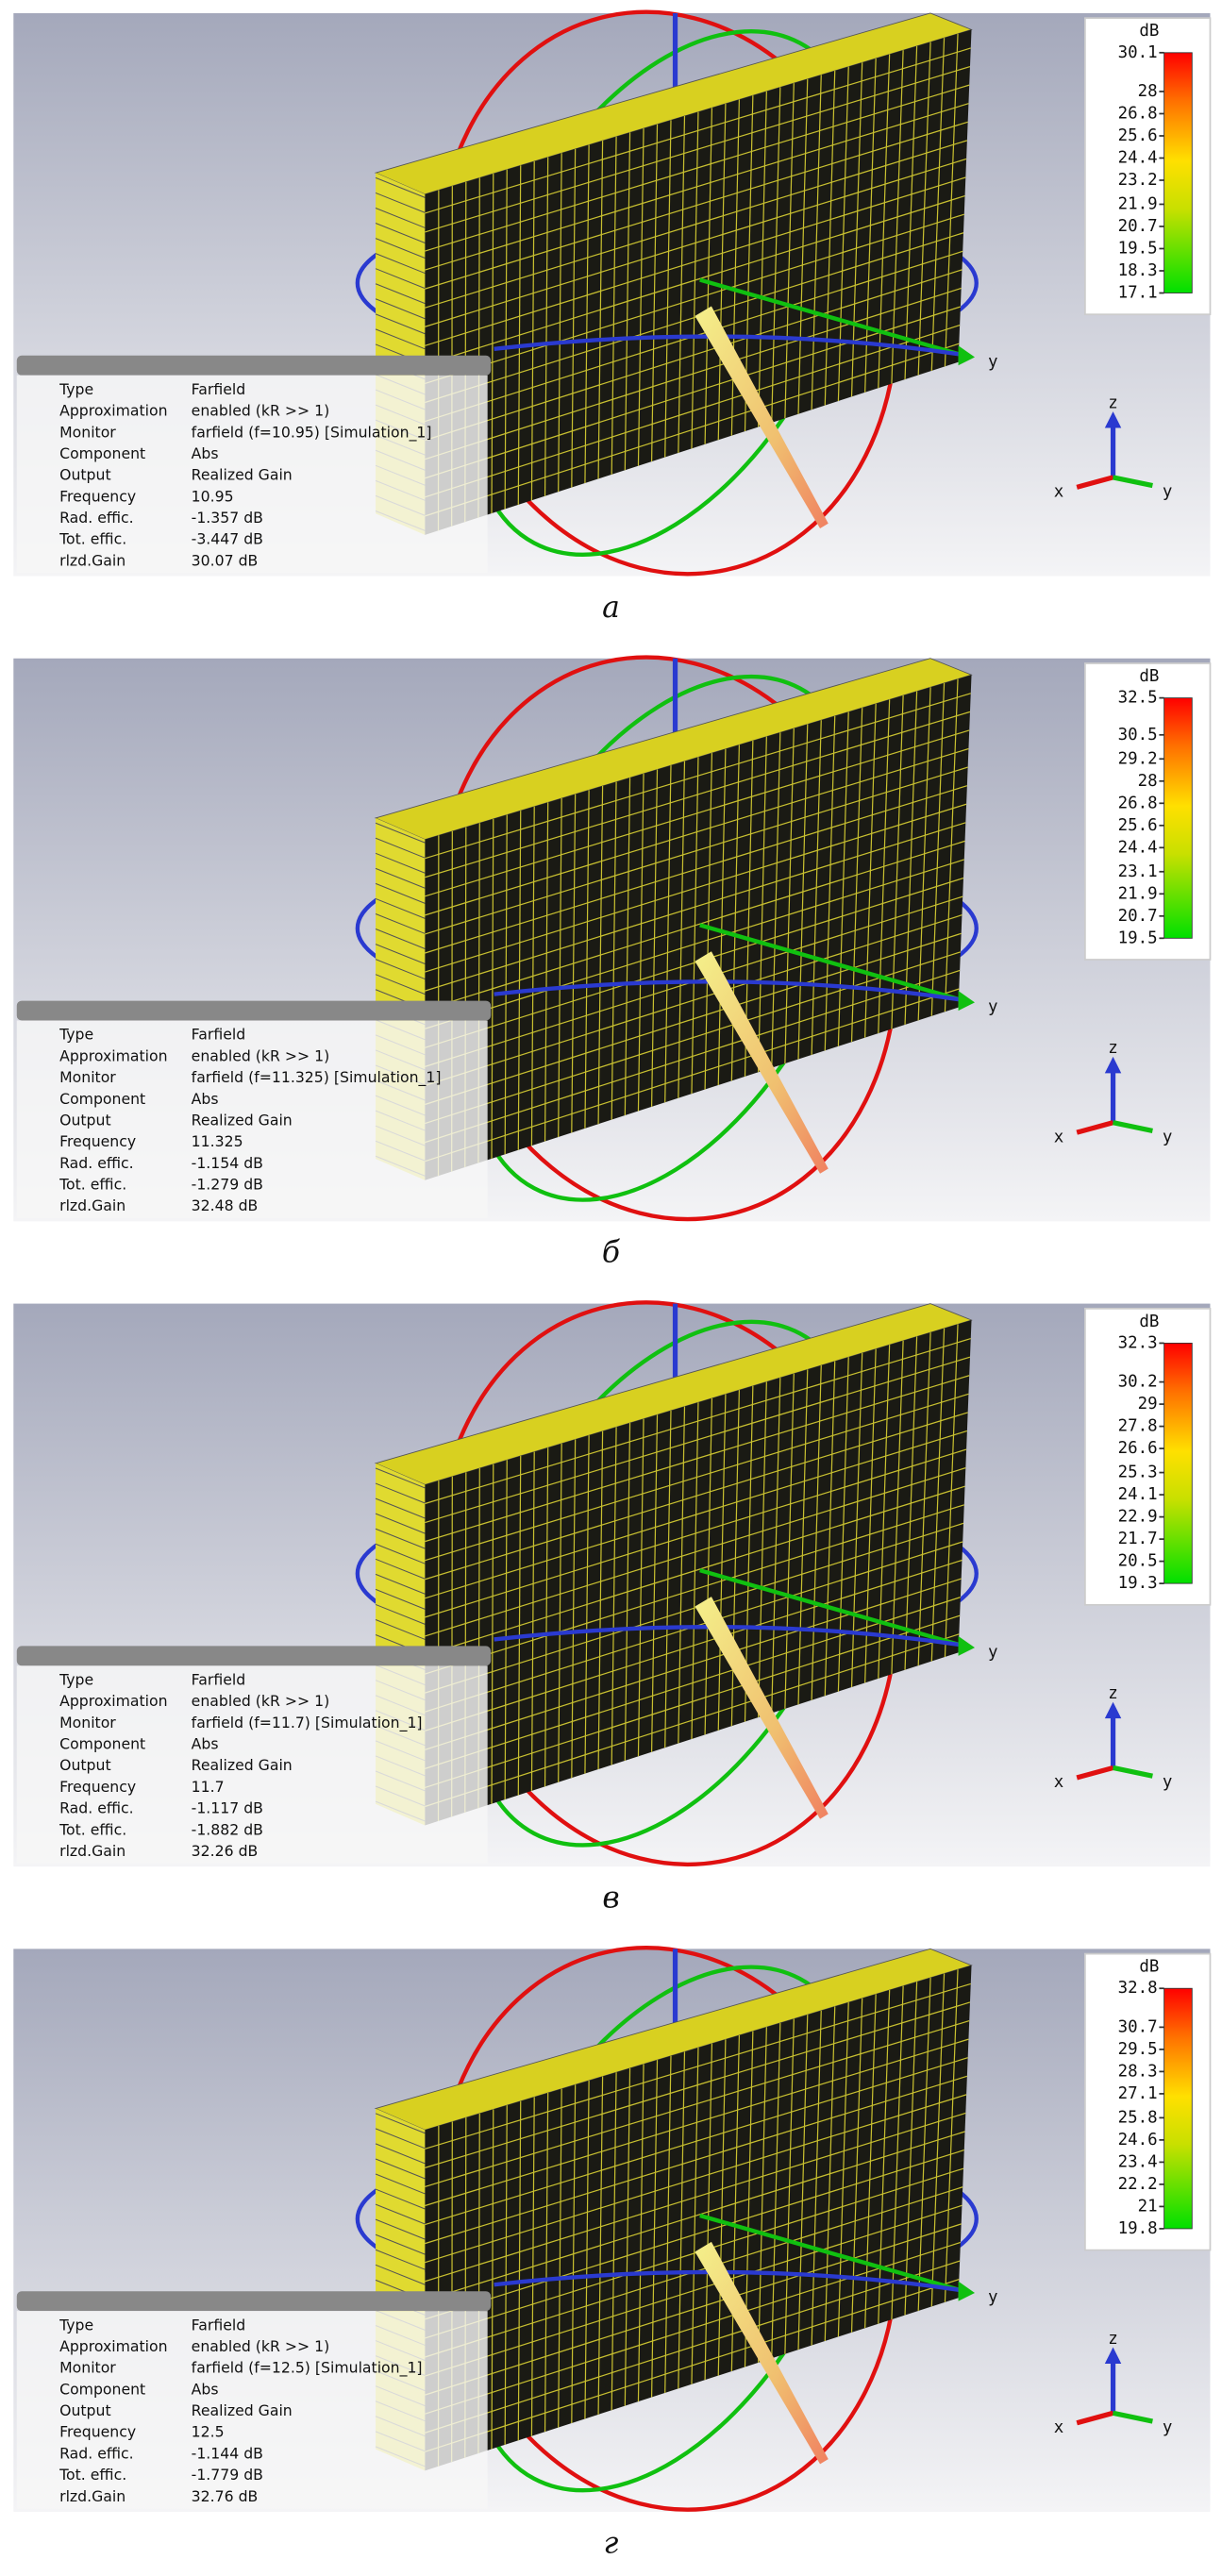  I want to click on info-value: -1.779 dB, so click(227, 2475).